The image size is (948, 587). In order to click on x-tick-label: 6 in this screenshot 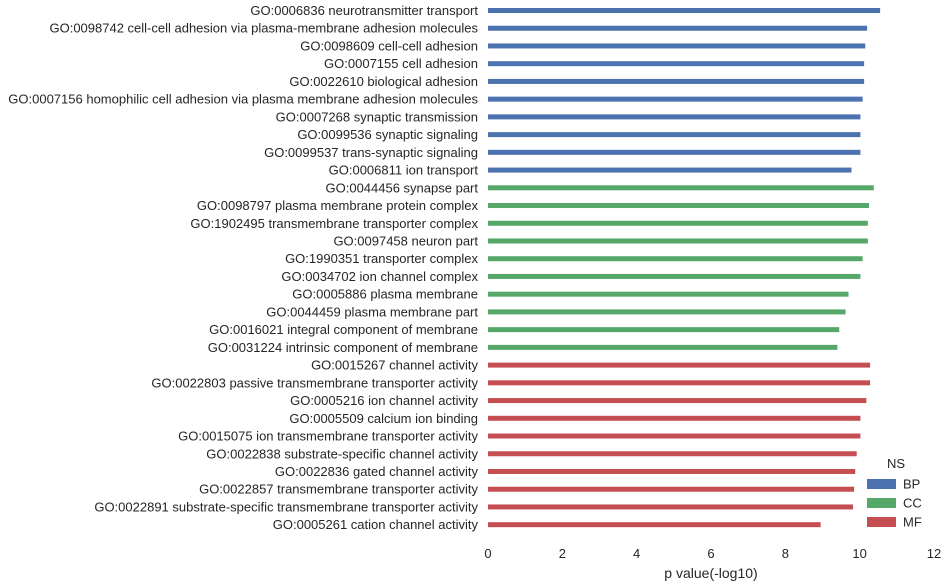, I will do `click(710, 553)`.